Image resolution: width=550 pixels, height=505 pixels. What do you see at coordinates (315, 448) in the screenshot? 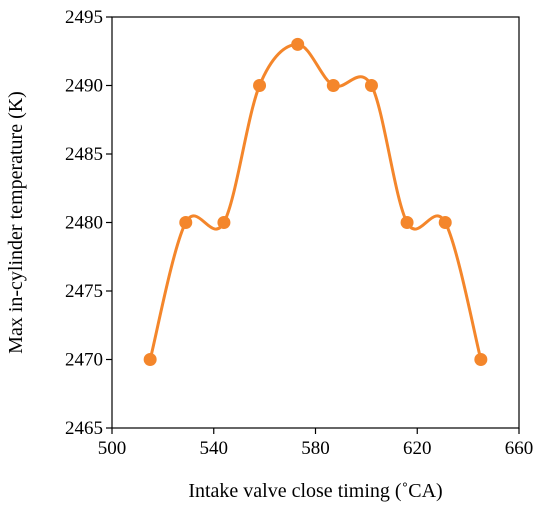
I see `x-tick-label: 580` at bounding box center [315, 448].